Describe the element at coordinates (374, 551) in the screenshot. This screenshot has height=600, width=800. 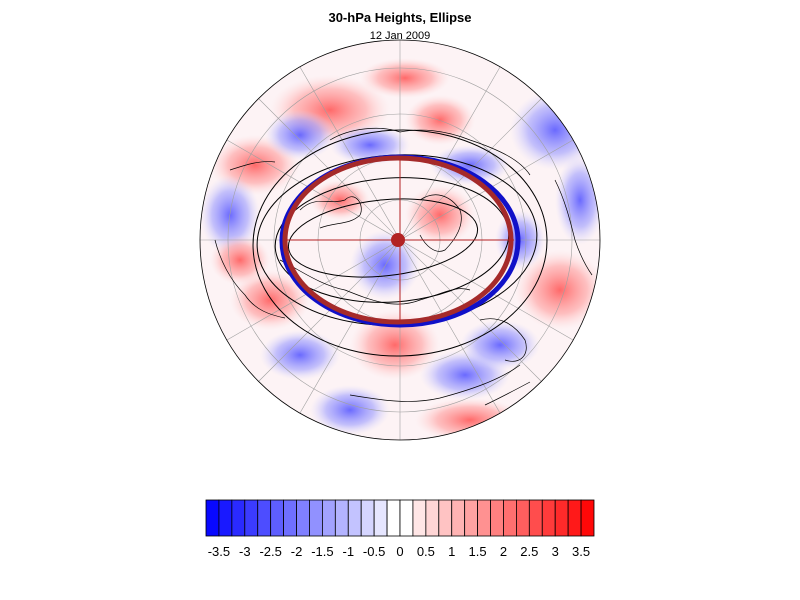
I see `colorbar-tick-label: -0.5` at that location.